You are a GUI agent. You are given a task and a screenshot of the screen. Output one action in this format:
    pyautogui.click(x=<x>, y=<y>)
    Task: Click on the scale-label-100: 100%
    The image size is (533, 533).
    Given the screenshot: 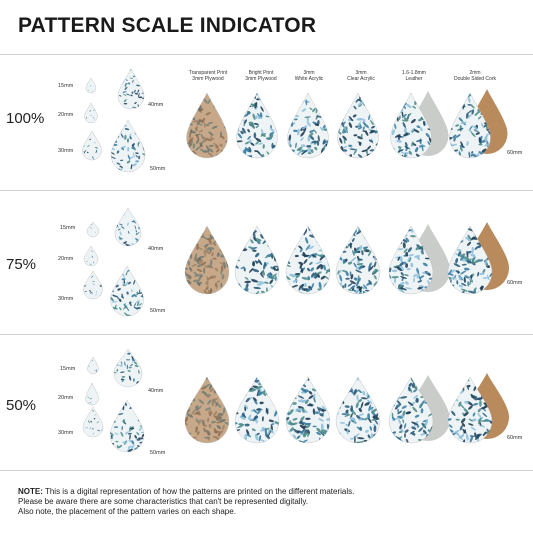 What is the action you would take?
    pyautogui.click(x=25, y=118)
    